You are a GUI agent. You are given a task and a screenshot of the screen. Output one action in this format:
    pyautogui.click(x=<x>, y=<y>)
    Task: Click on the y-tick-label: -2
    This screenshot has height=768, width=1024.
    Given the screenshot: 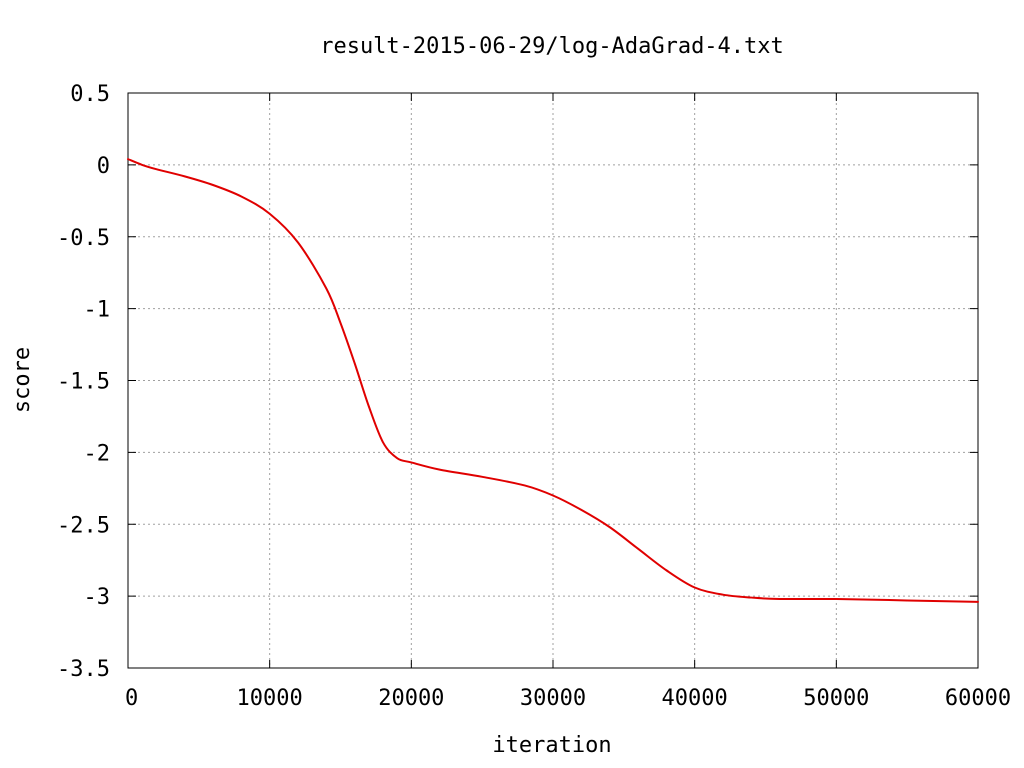 What is the action you would take?
    pyautogui.click(x=97, y=453)
    